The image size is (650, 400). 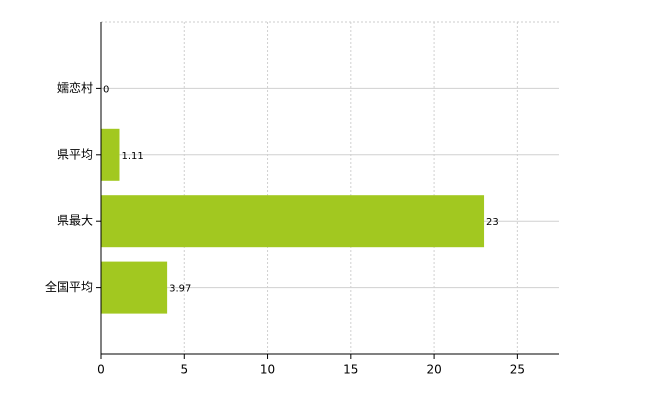 I want to click on x-tick-label: 25, so click(x=517, y=370).